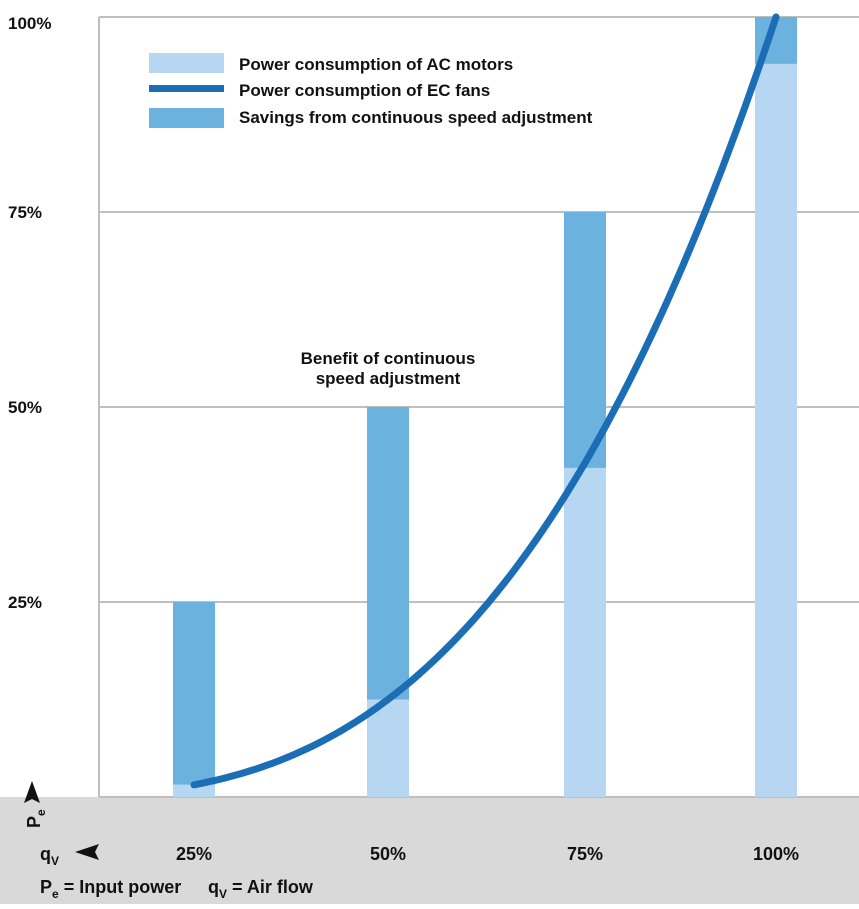 The image size is (859, 909). What do you see at coordinates (186, 63) in the screenshot?
I see `legend-swatch-ac-motors` at bounding box center [186, 63].